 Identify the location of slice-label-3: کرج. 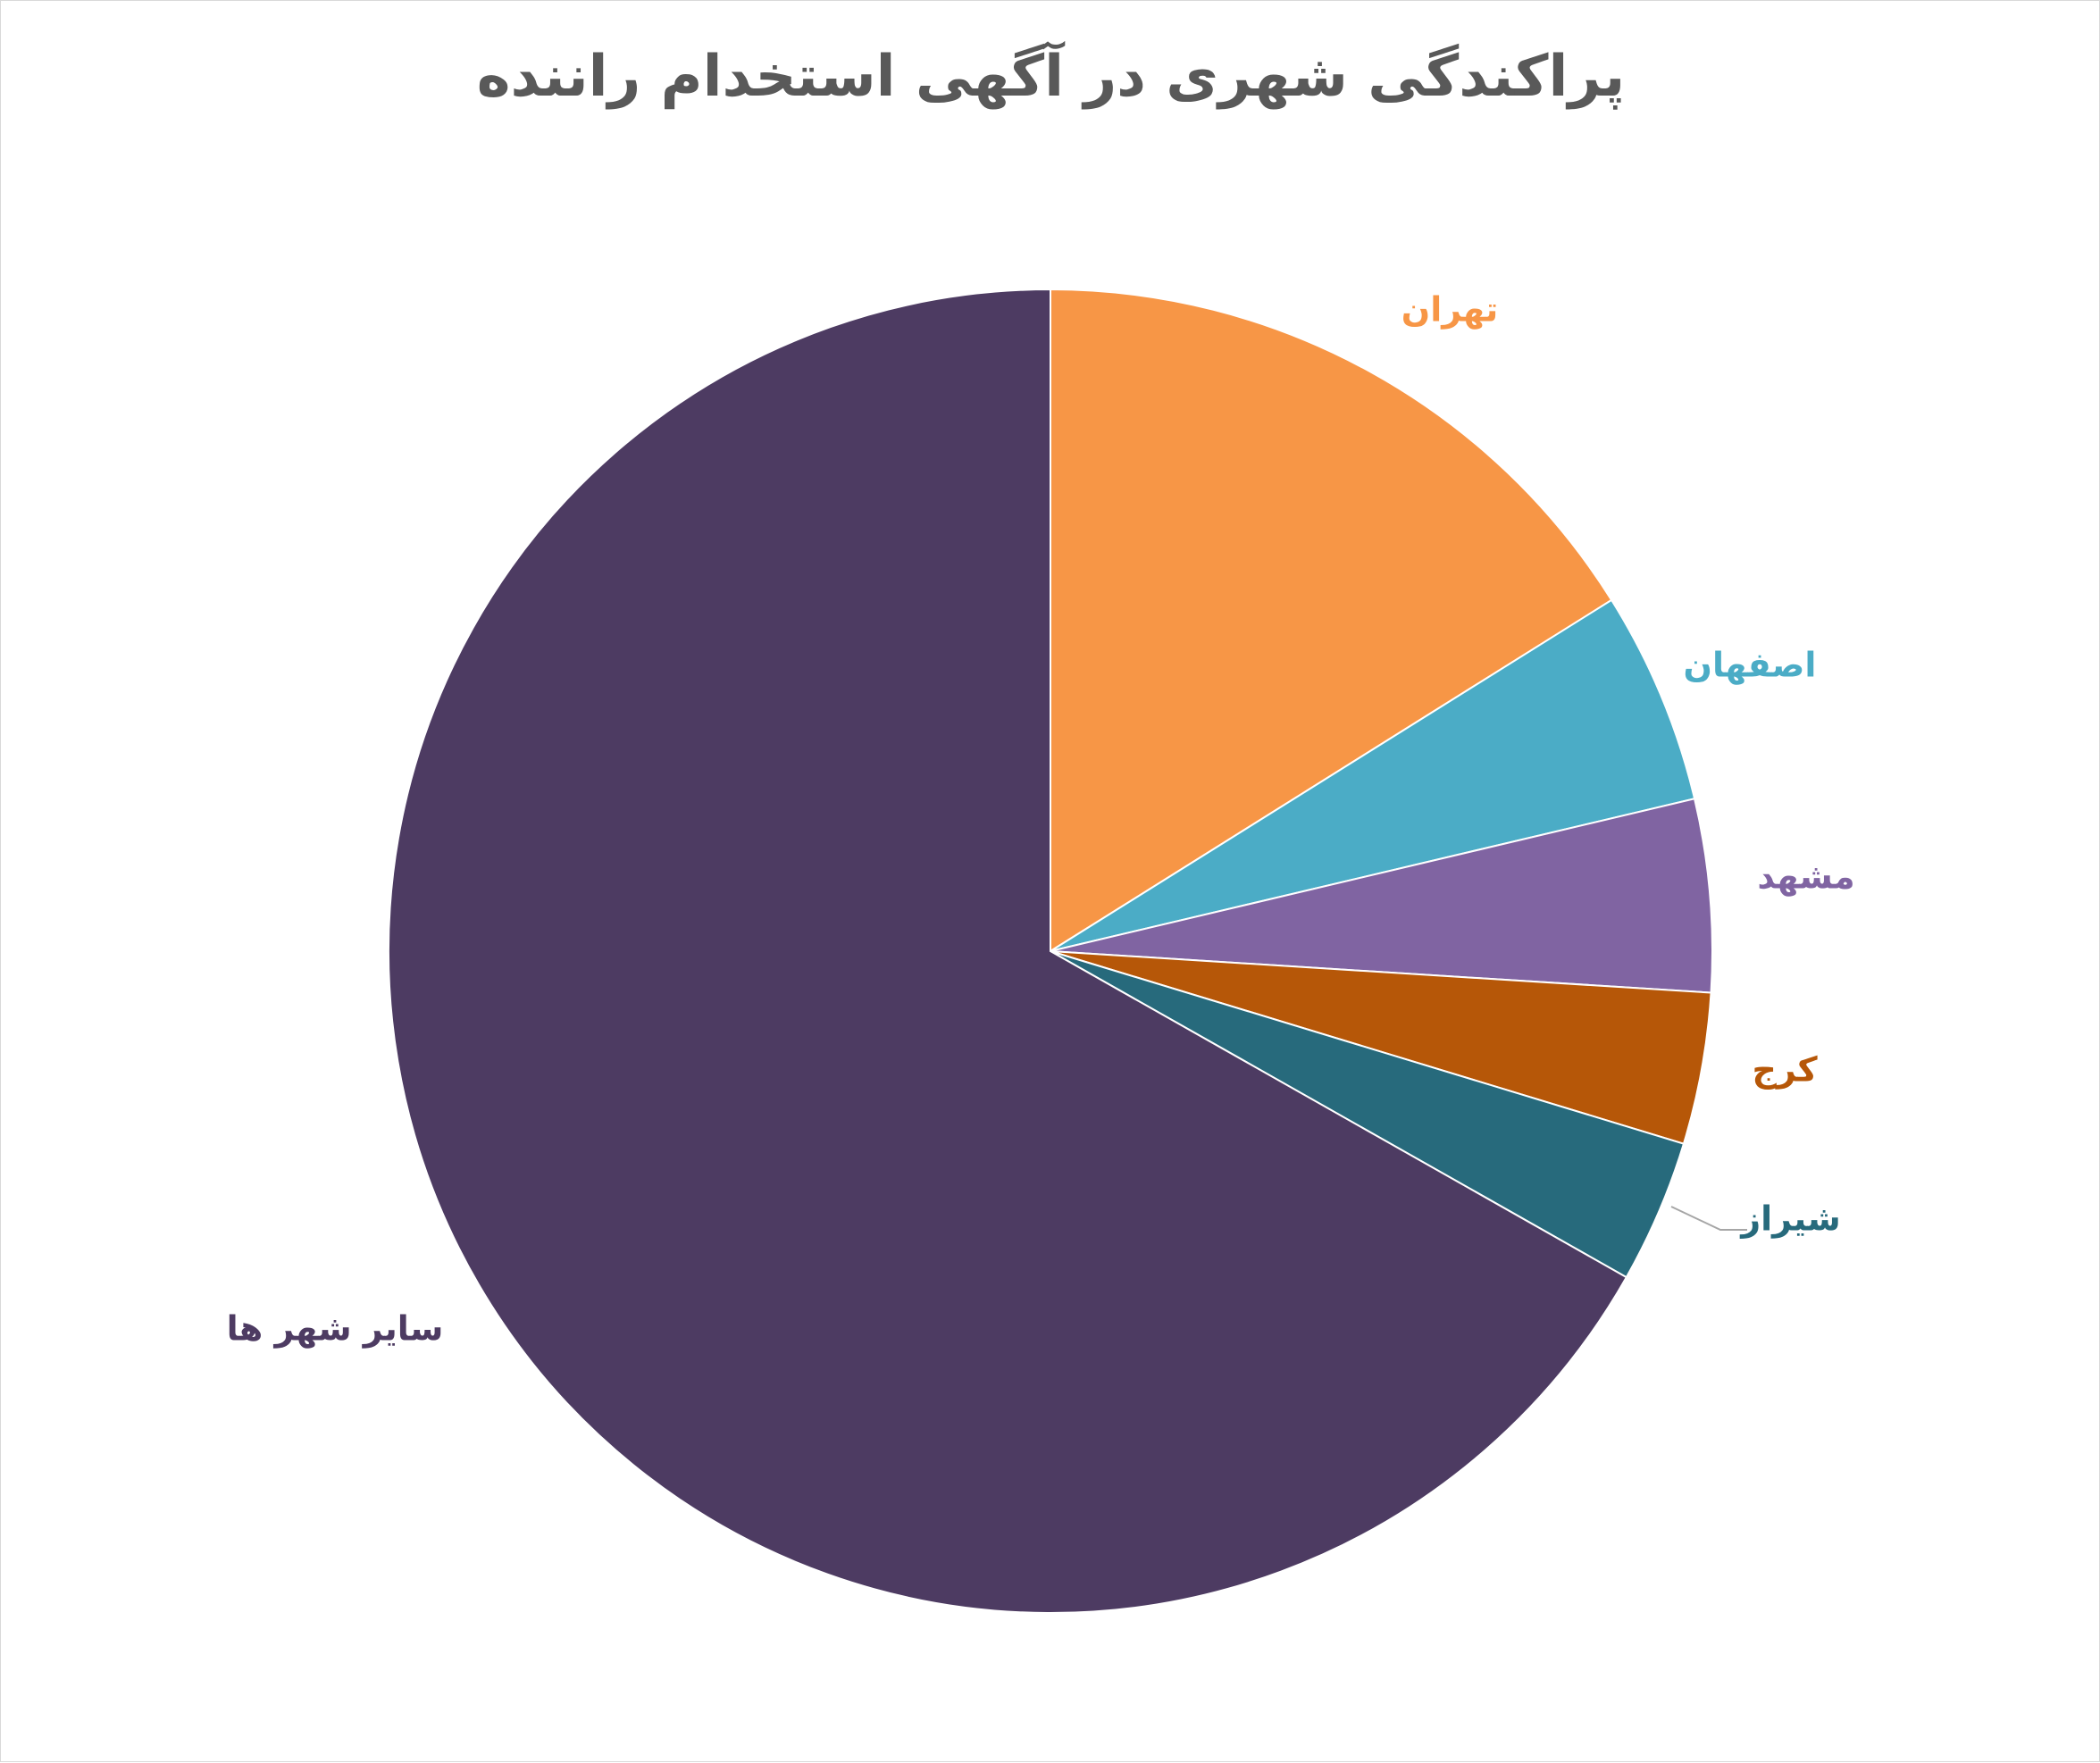
(1785, 1070).